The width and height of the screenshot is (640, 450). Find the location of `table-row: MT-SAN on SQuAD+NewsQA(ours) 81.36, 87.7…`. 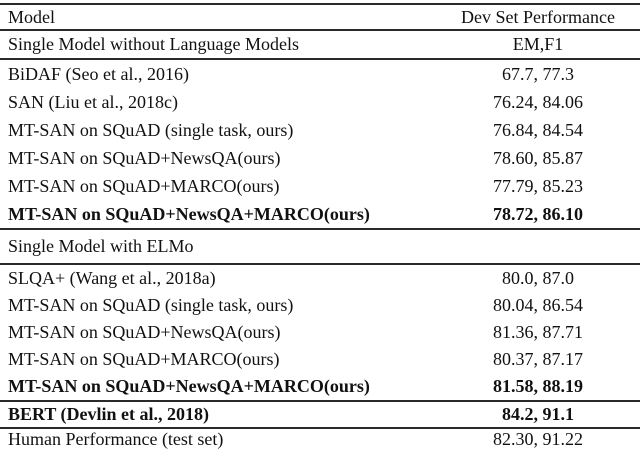

table-row: MT-SAN on SQuAD+NewsQA(ours) 81.36, 87.7… is located at coordinates (320, 332).